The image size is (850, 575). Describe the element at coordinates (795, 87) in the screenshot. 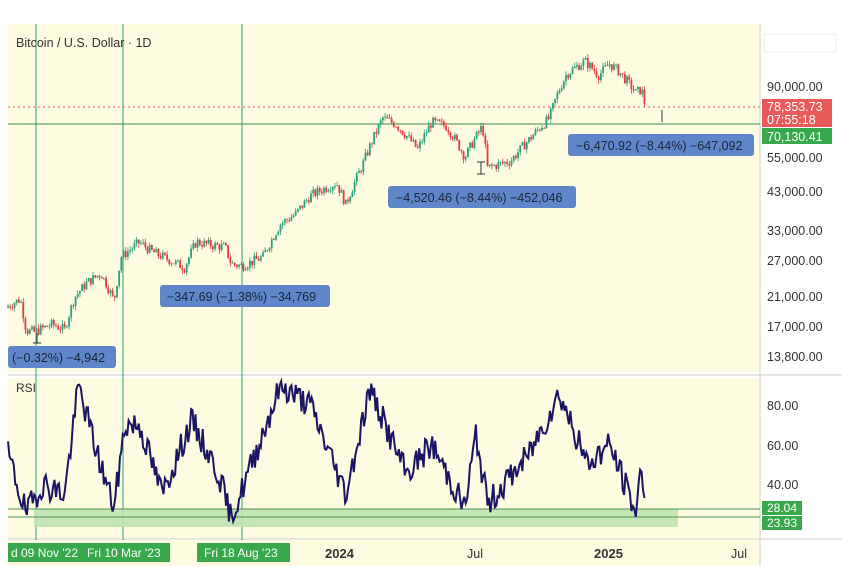

I see `price-tick-label: 90,000.00` at that location.